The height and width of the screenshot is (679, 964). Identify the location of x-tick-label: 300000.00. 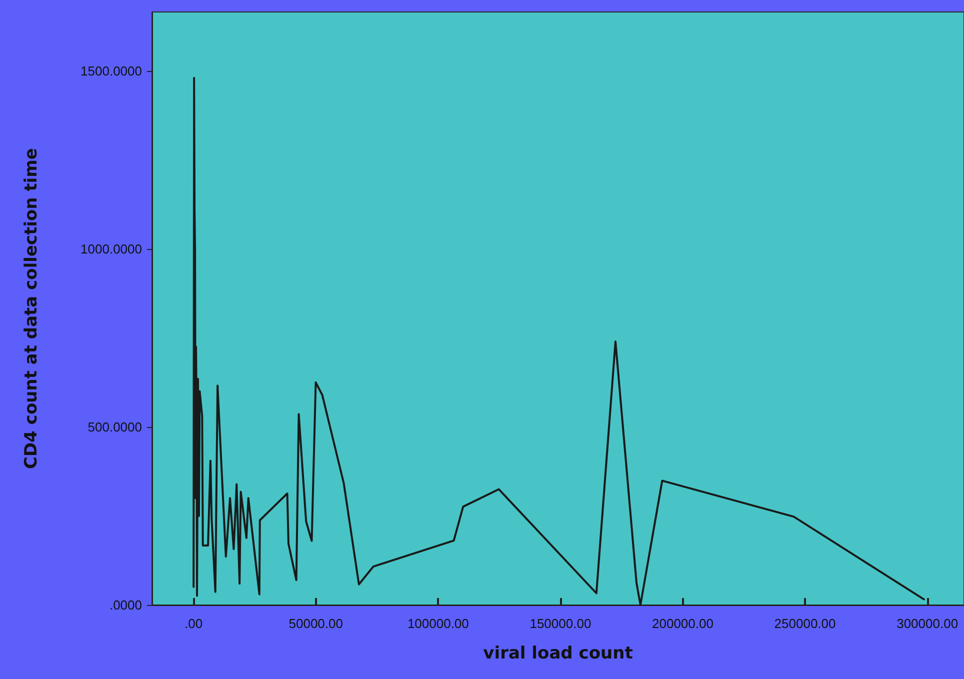
(927, 623).